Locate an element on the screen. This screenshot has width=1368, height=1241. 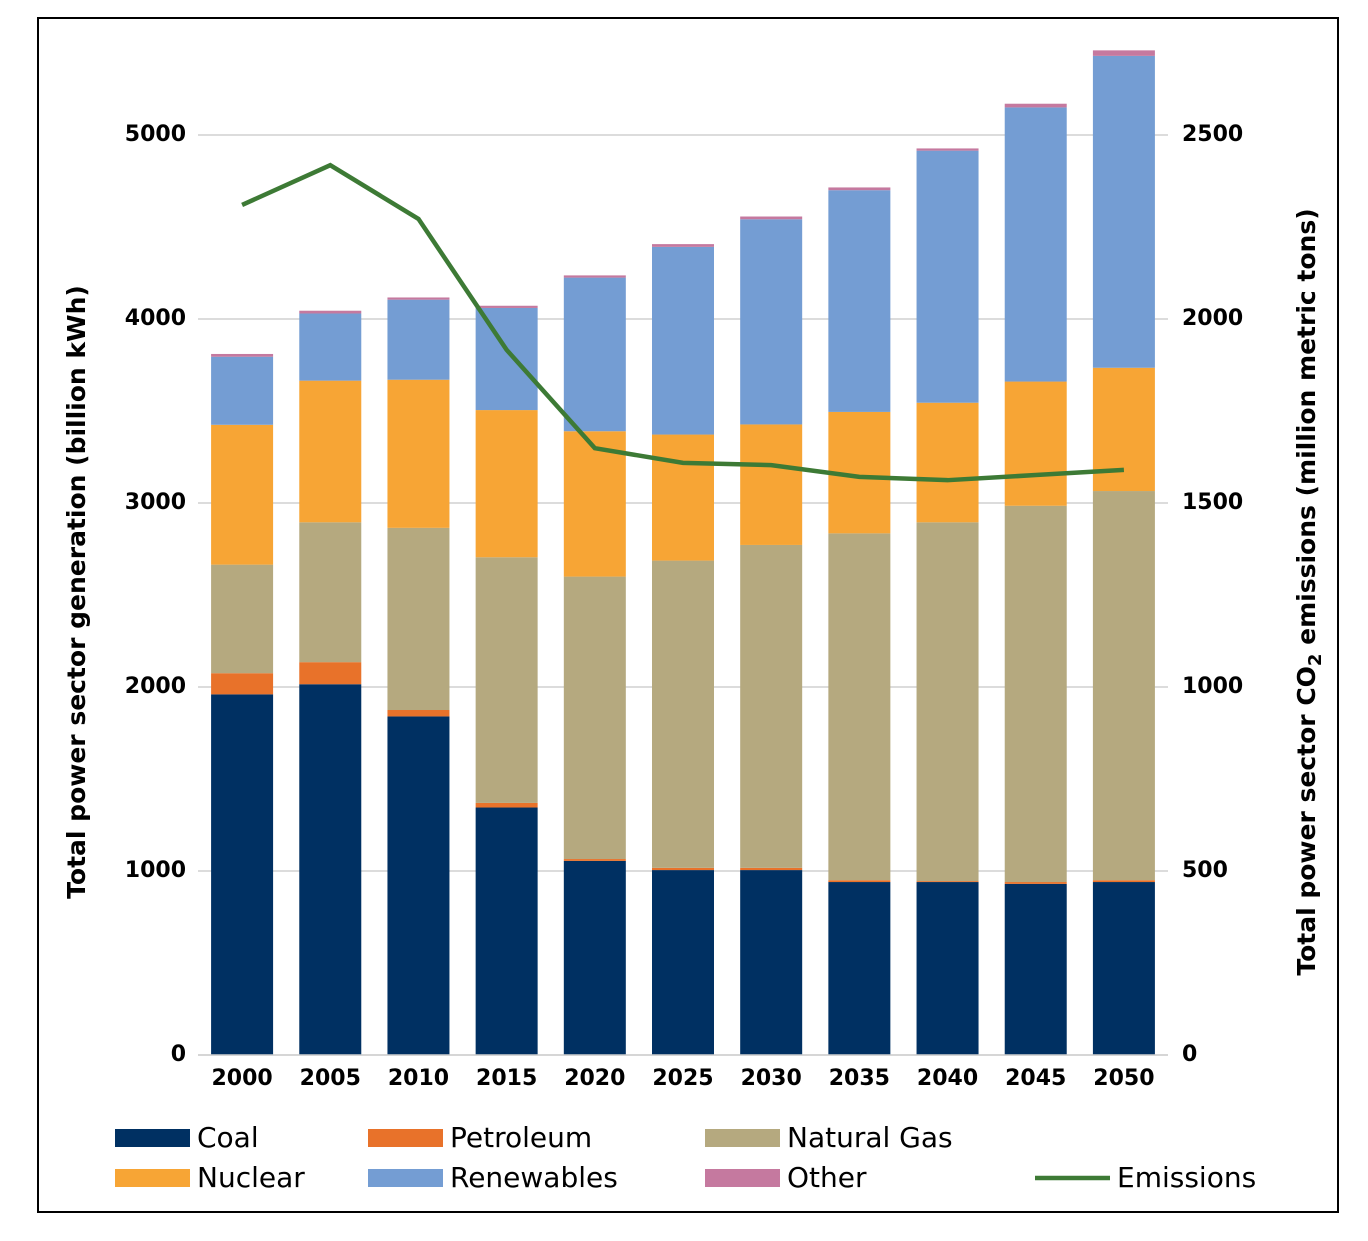
legend-label: Emissions is located at coordinates (1186, 1177).